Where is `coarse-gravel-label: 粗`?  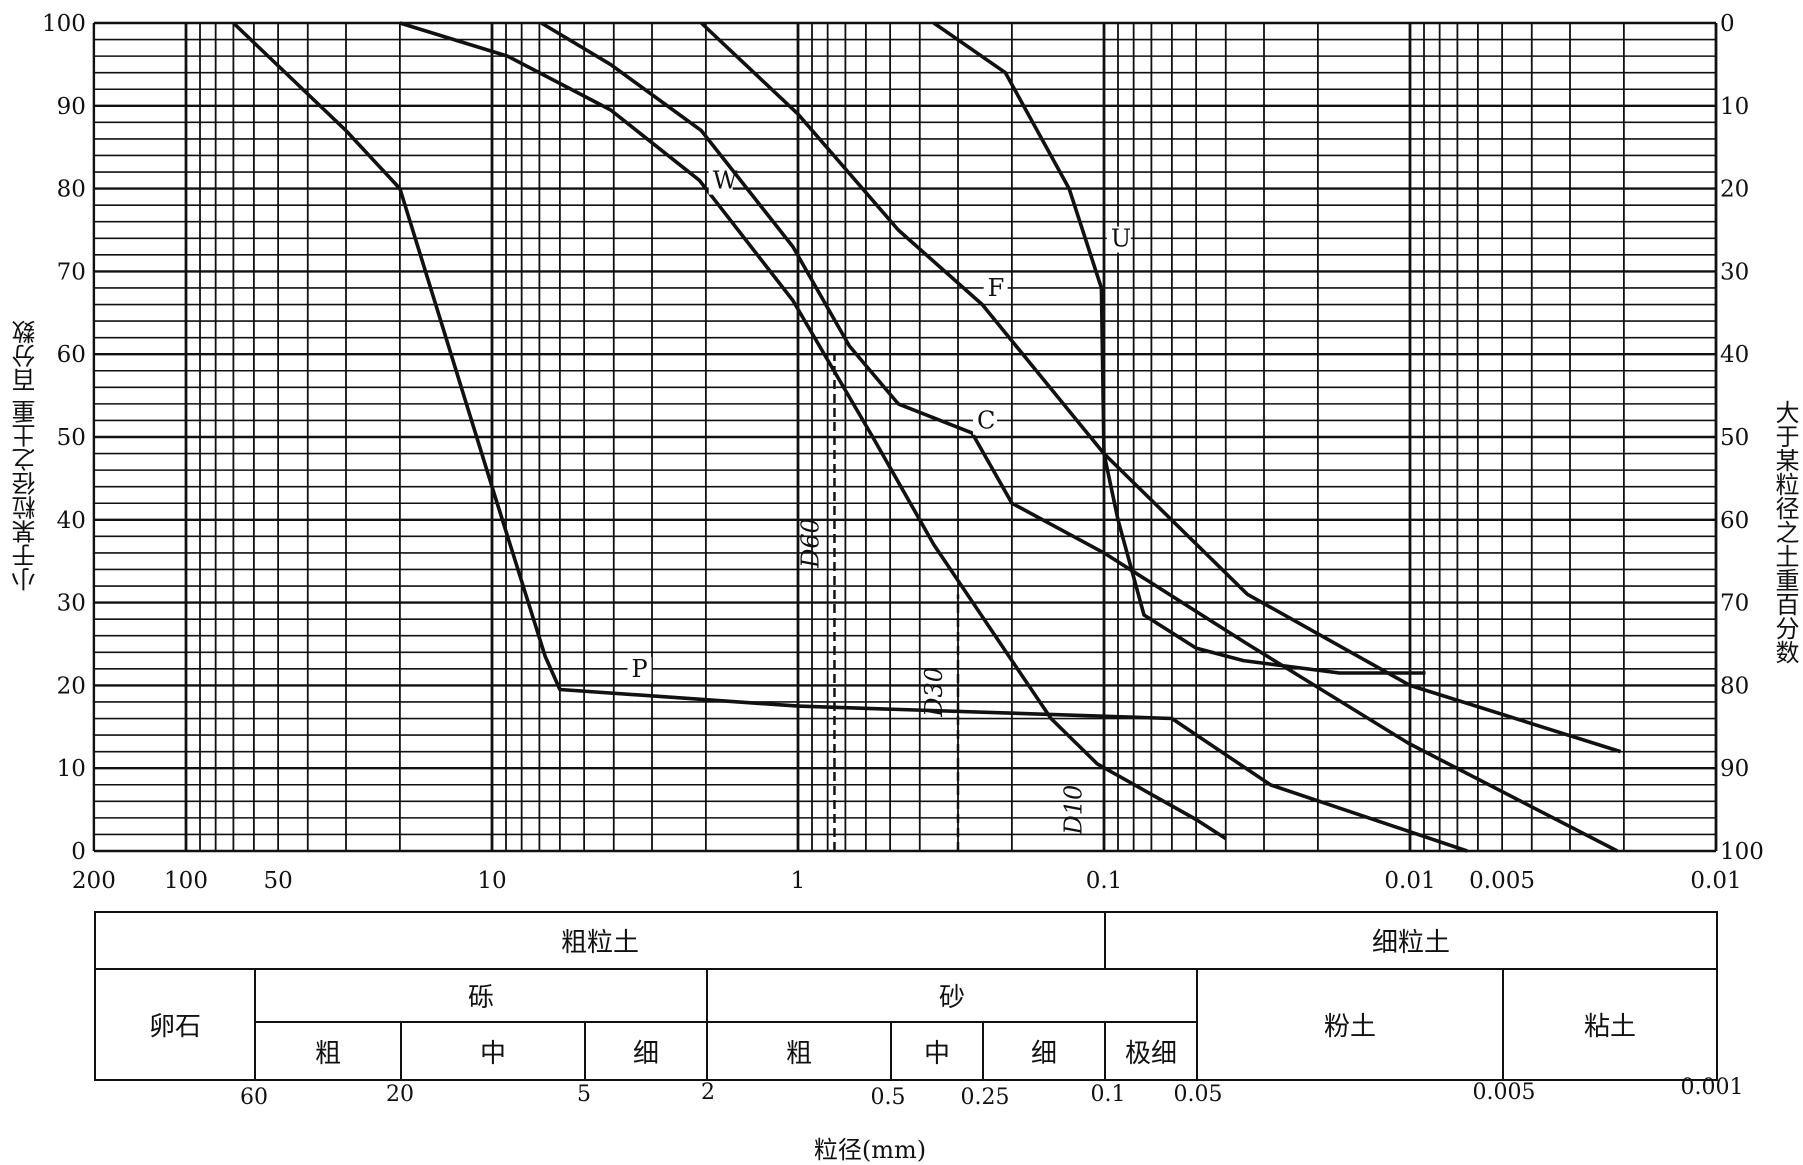
coarse-gravel-label: 粗 is located at coordinates (327, 1053).